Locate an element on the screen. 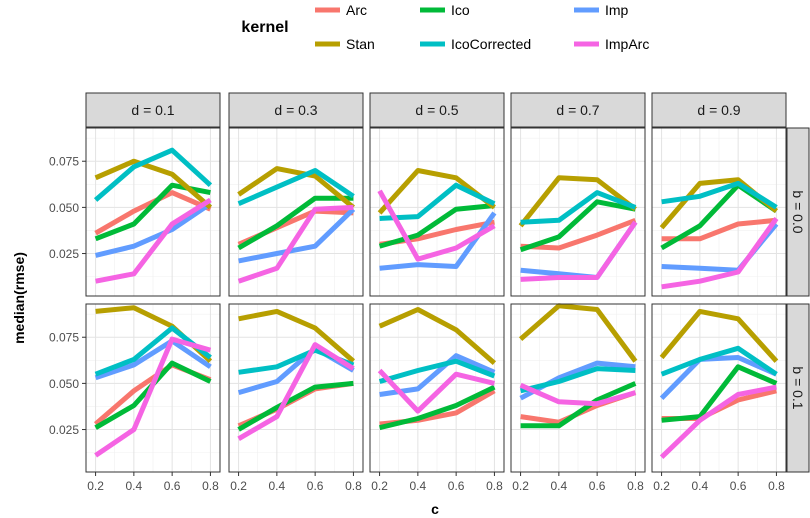  panel-1-1: 0.025 0.050 0.075 is located at coordinates (135, 212).